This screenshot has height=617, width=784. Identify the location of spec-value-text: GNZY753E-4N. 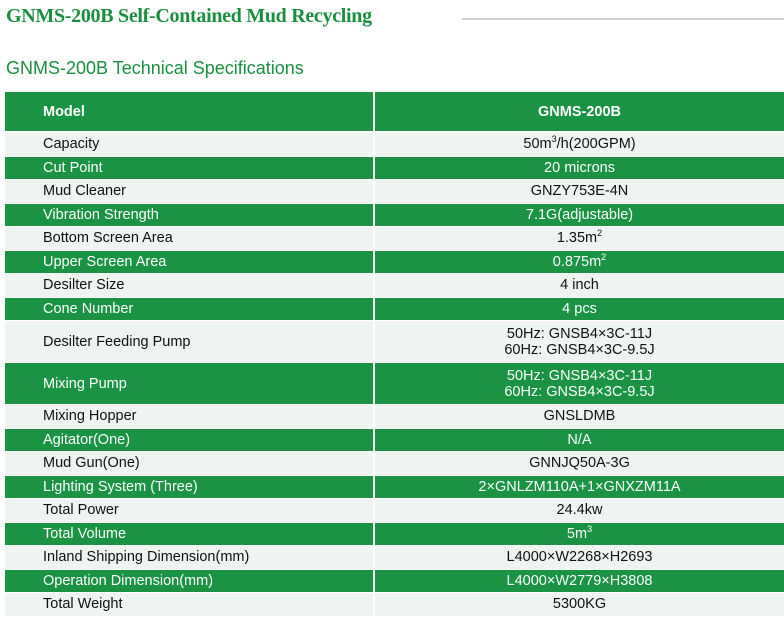
(579, 191).